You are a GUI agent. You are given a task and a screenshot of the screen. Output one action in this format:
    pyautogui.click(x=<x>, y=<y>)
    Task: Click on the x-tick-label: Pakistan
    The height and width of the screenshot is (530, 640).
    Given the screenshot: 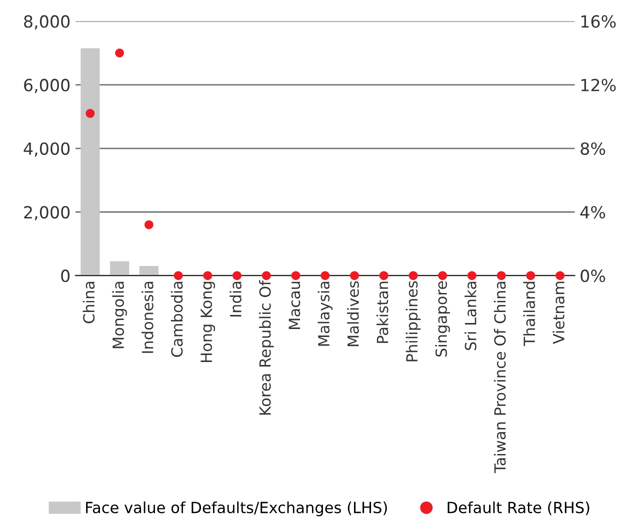 What is the action you would take?
    pyautogui.click(x=382, y=312)
    